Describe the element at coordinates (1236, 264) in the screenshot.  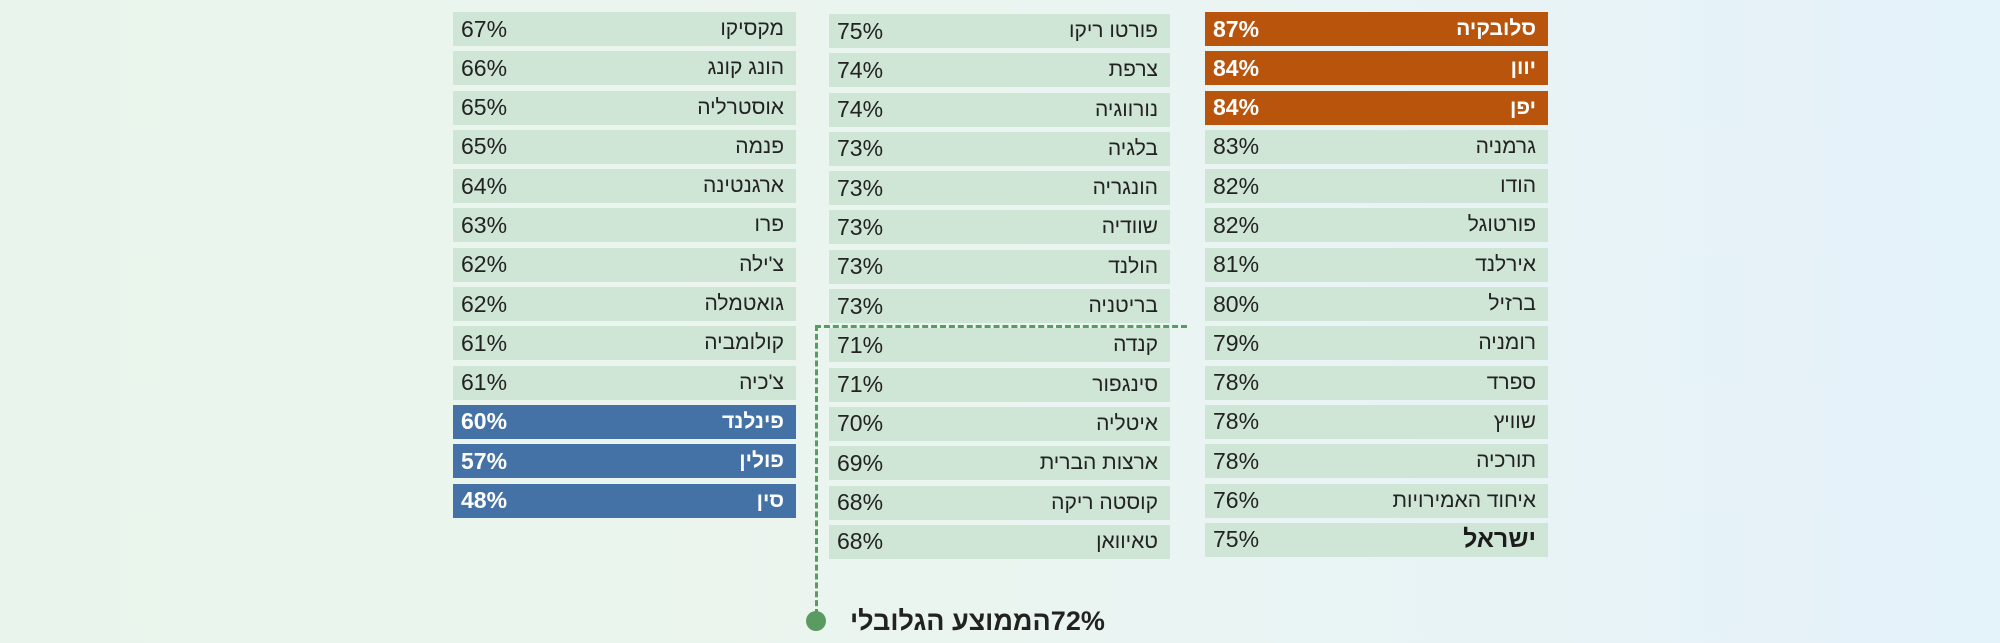
I see `row-value: 81%` at that location.